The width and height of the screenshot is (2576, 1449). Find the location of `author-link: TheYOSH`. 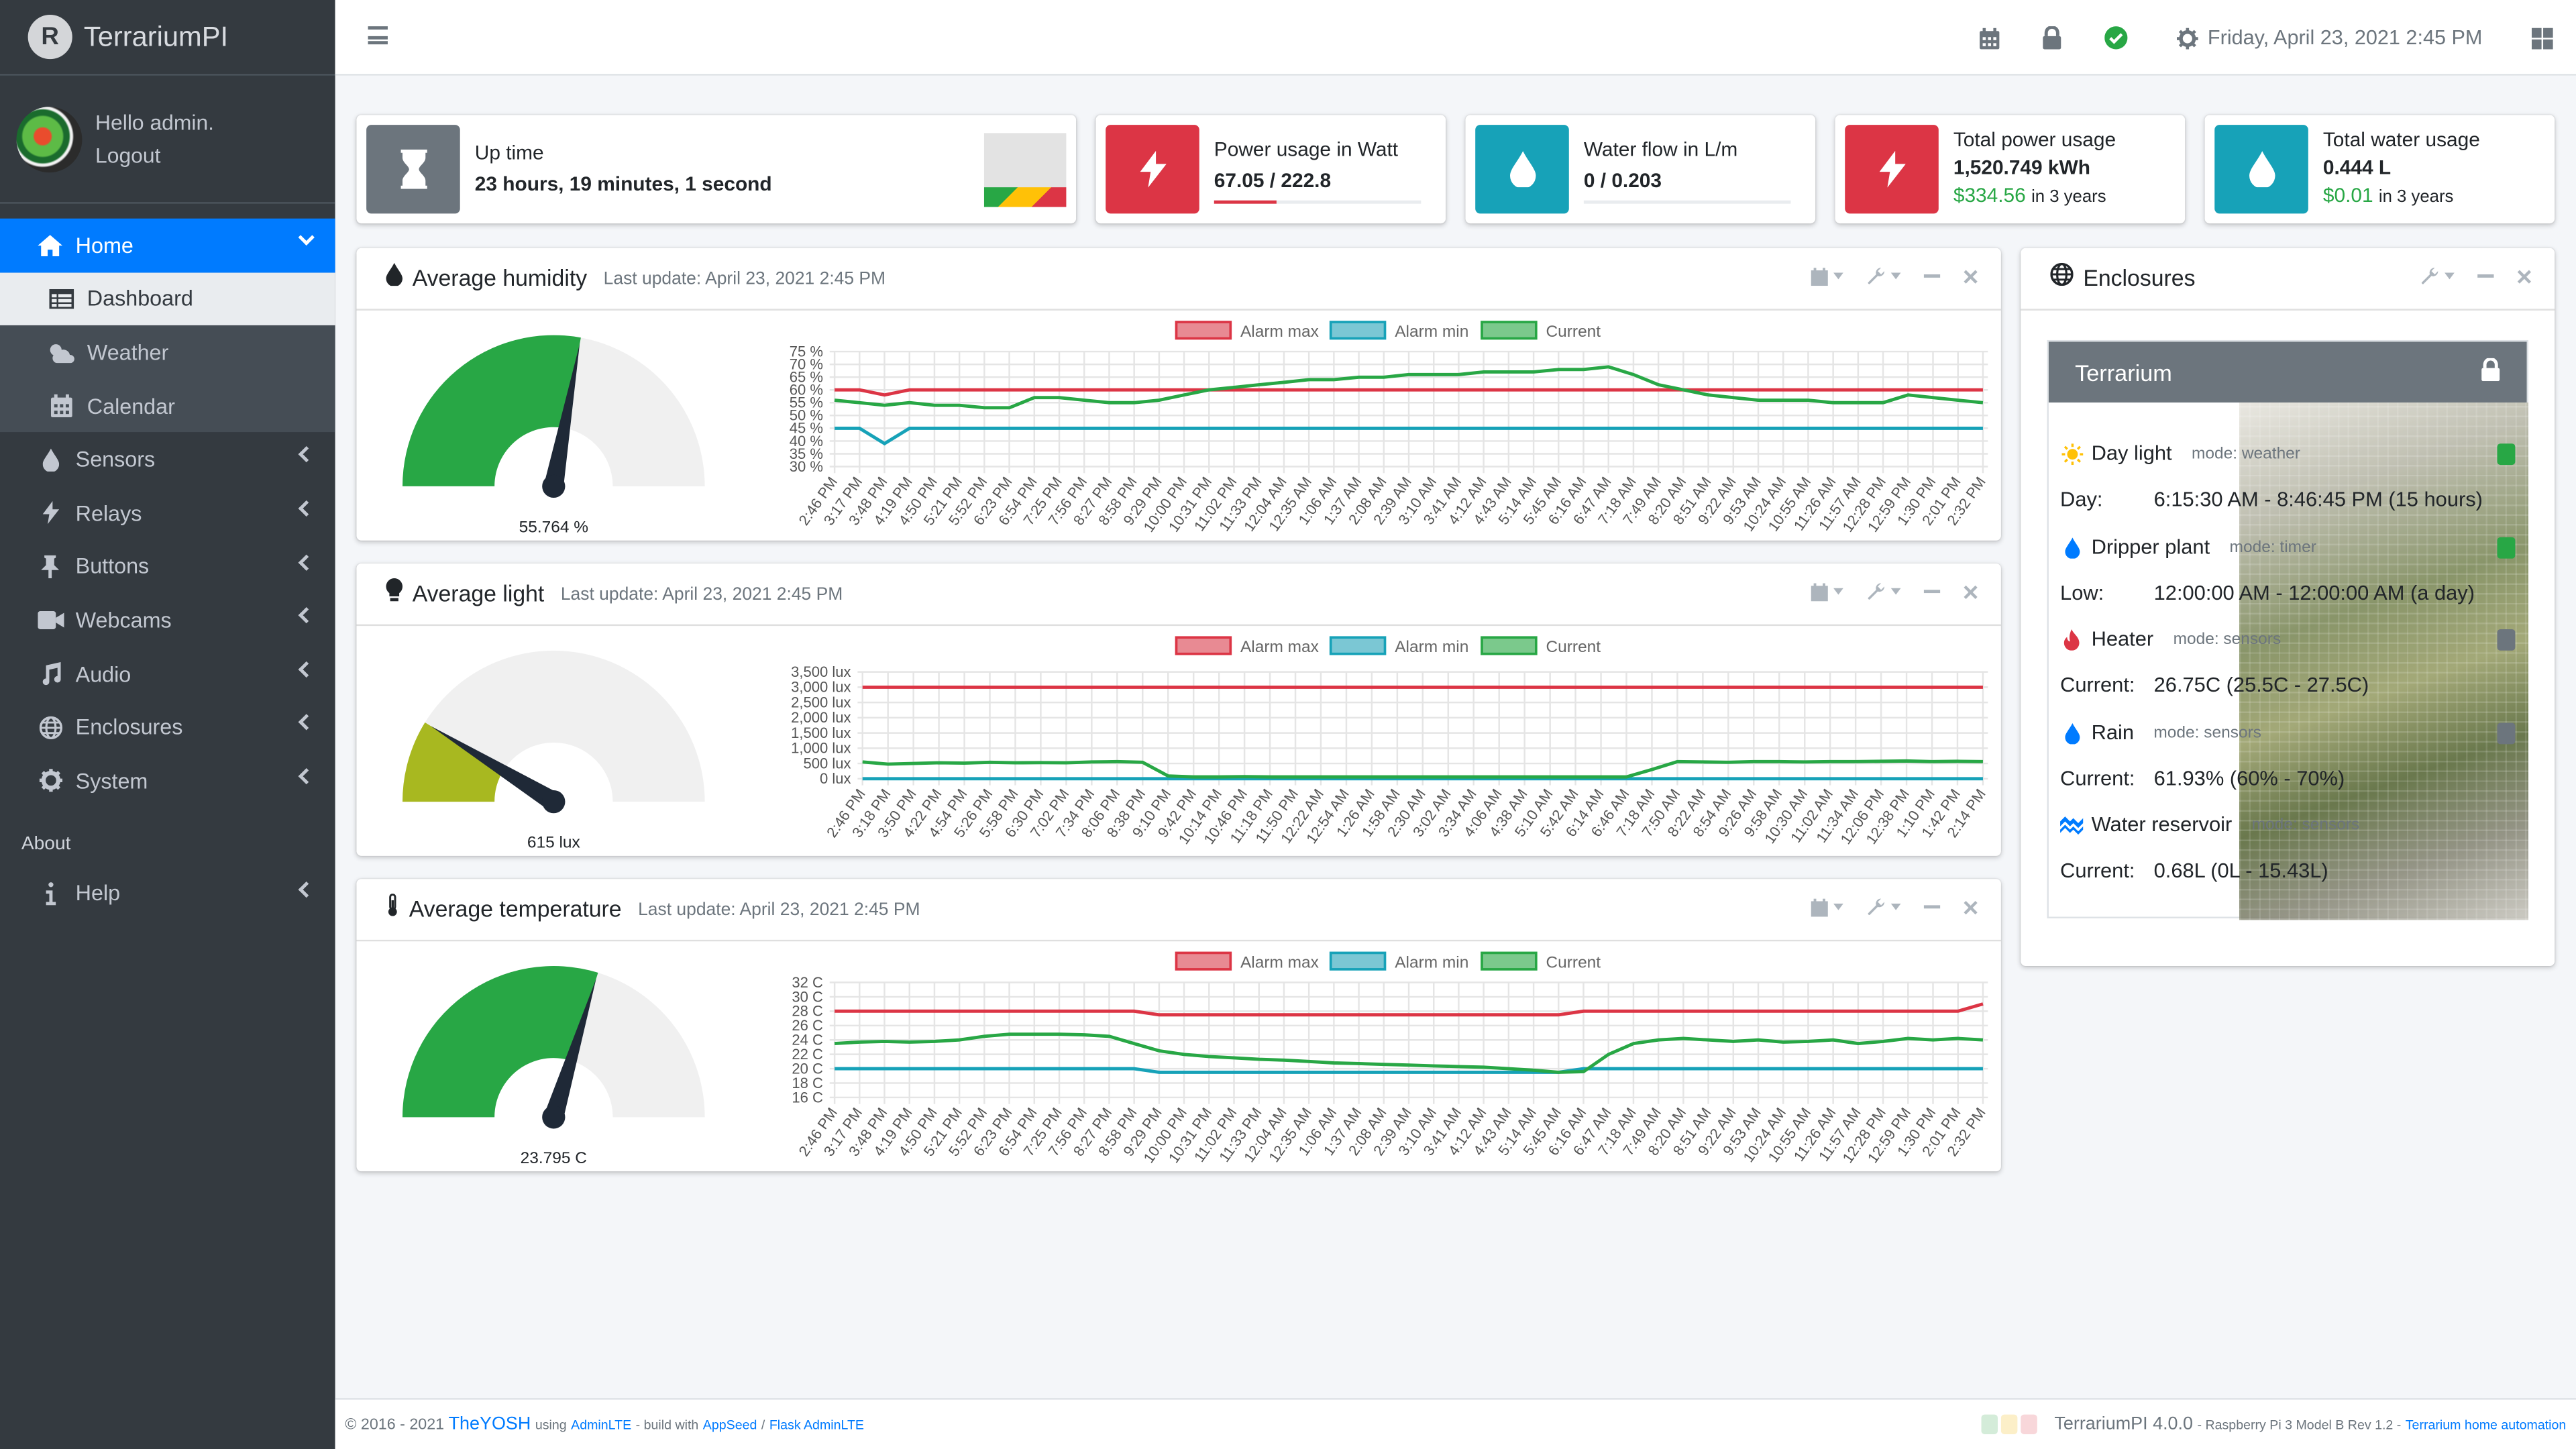

author-link: TheYOSH is located at coordinates (489, 1424).